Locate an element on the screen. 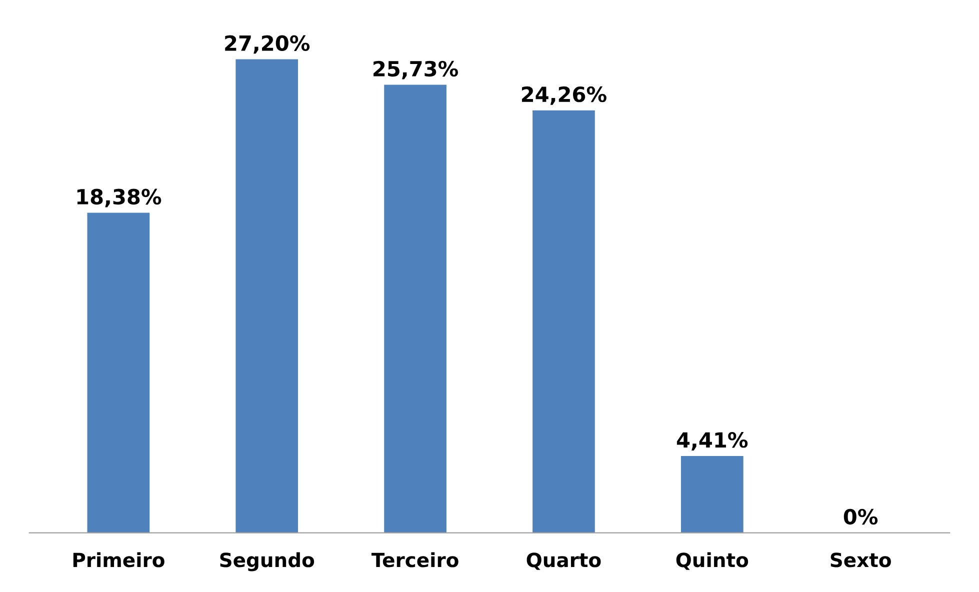  data-label: 18,38% is located at coordinates (119, 198).